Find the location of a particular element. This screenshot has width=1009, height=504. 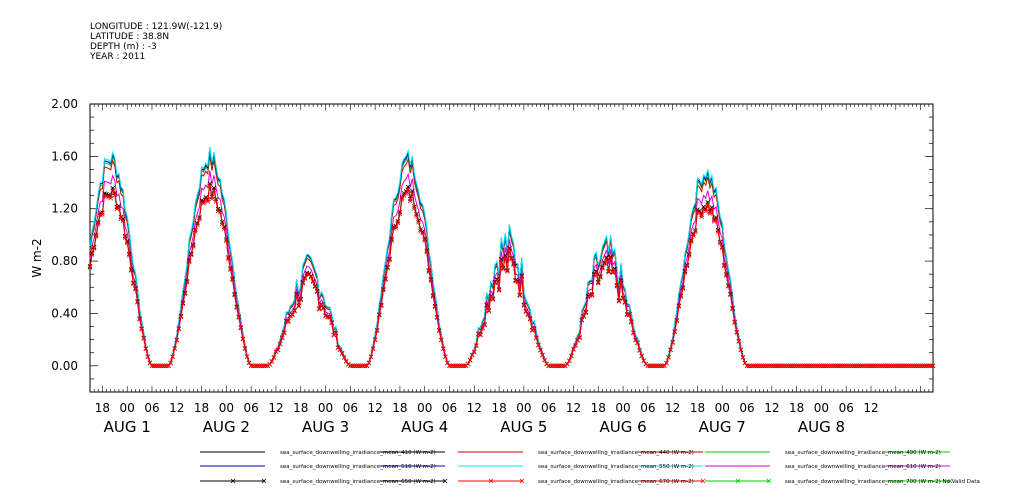

day-label: AUG 1 is located at coordinates (127, 427).